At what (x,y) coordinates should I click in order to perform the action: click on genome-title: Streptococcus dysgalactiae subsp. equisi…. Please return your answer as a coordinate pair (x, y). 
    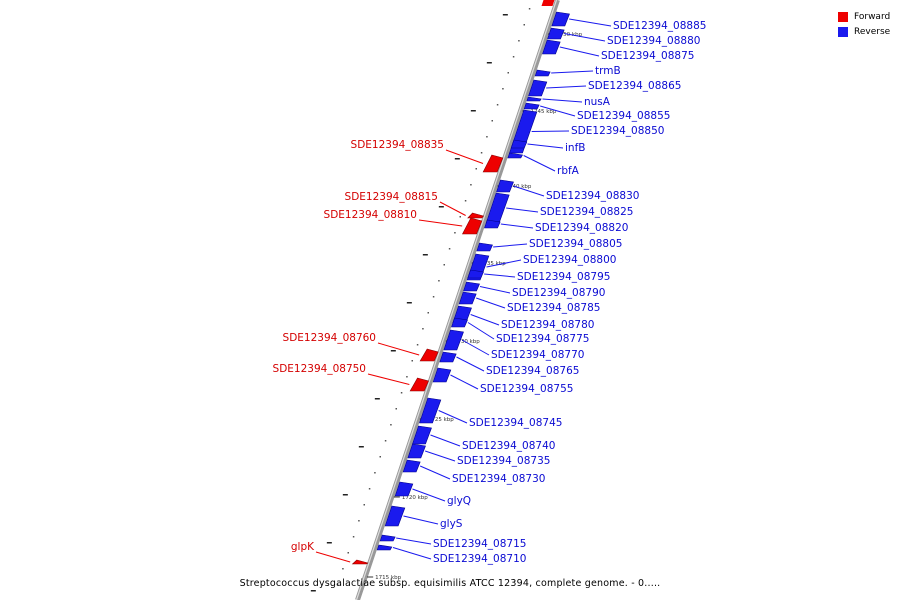
    Looking at the image, I should click on (450, 583).